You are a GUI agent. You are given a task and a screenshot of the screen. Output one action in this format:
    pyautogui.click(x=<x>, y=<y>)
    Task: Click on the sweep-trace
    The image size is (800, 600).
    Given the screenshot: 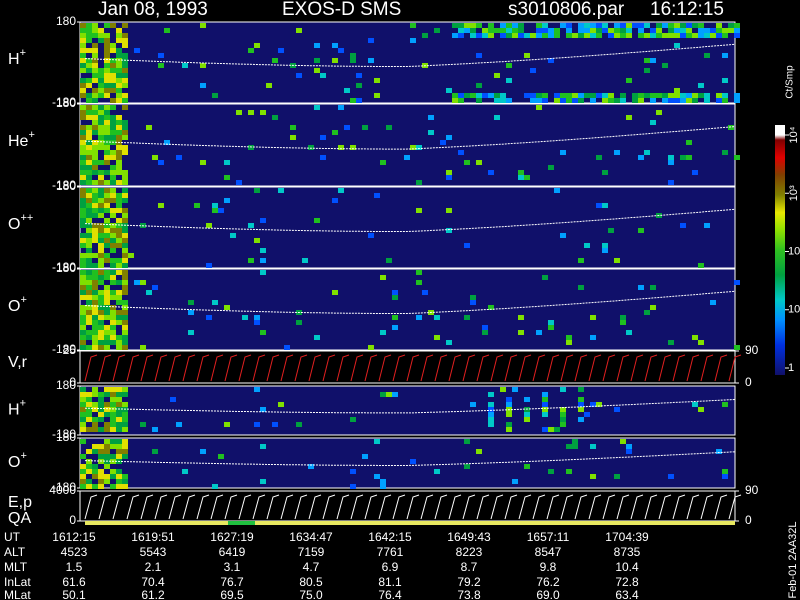 What is the action you would take?
    pyautogui.click(x=413, y=507)
    